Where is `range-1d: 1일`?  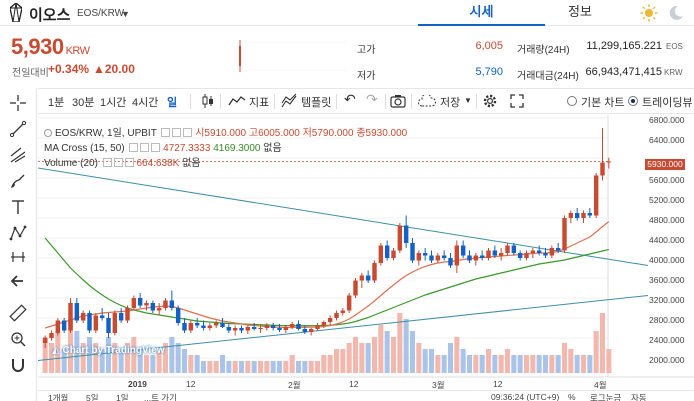
range-1d: 1일 is located at coordinates (122, 397).